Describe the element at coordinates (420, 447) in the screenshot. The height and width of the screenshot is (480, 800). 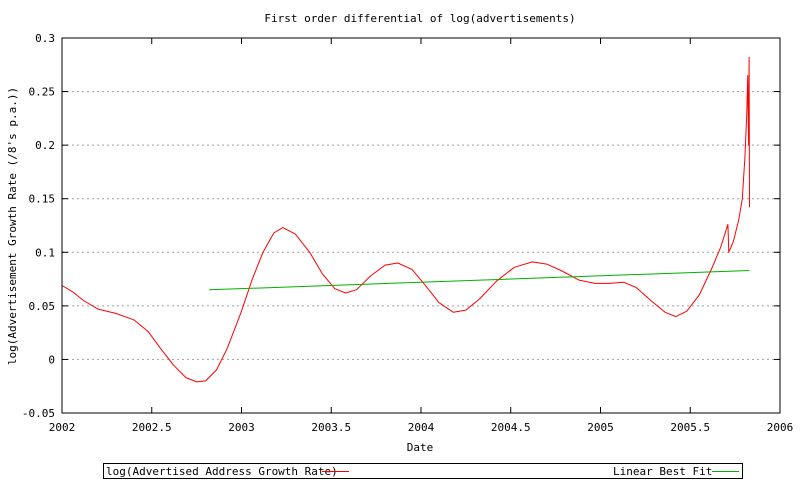
I see `x-axis-label: Date` at that location.